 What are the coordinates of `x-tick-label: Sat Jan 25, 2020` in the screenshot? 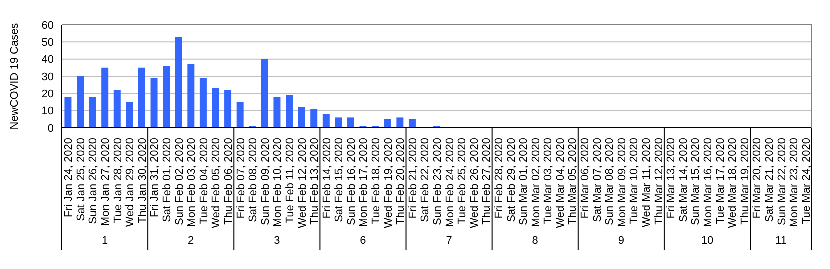 It's located at (81, 180).